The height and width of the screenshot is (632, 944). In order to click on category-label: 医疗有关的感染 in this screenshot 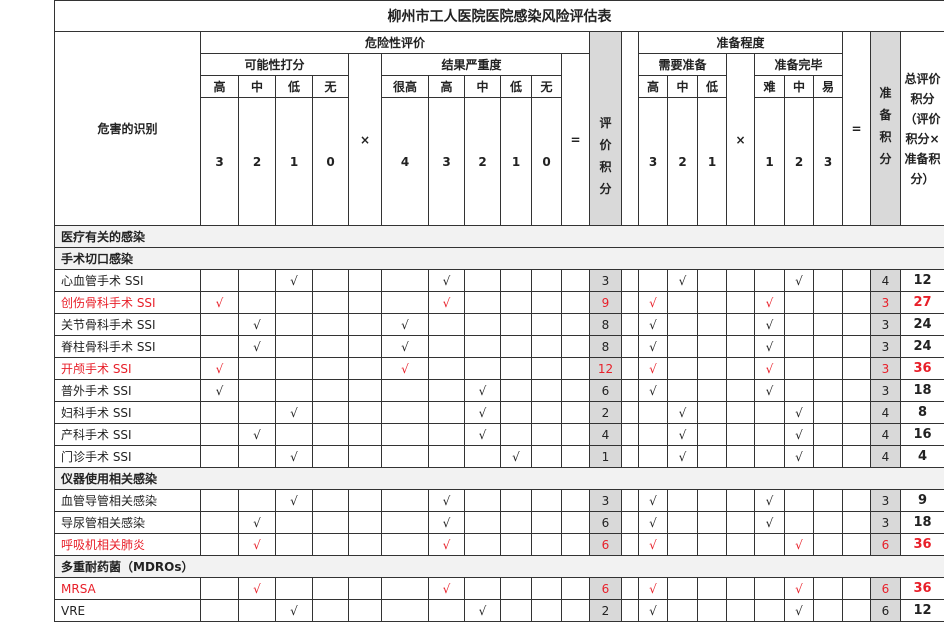, I will do `click(499, 236)`.